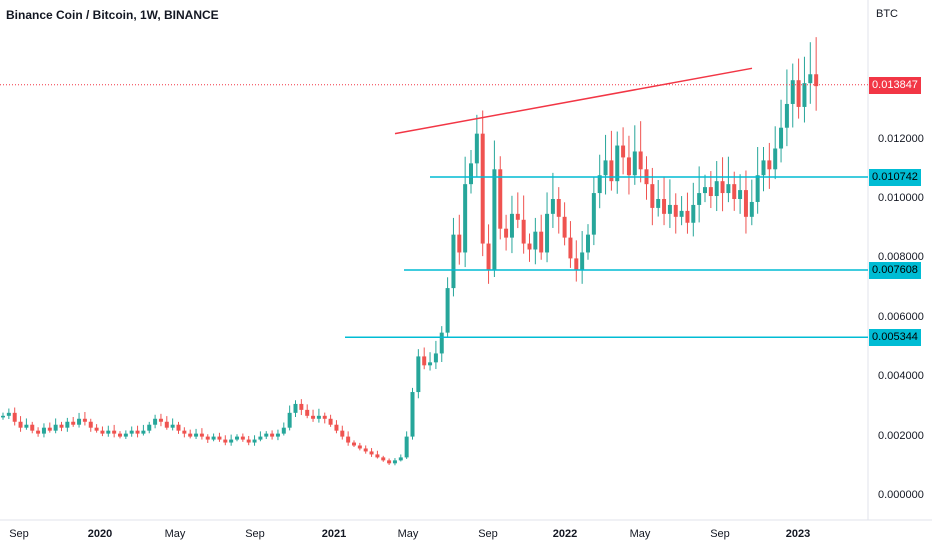 The height and width of the screenshot is (550, 932). I want to click on x-tick-label: 2023, so click(798, 534).